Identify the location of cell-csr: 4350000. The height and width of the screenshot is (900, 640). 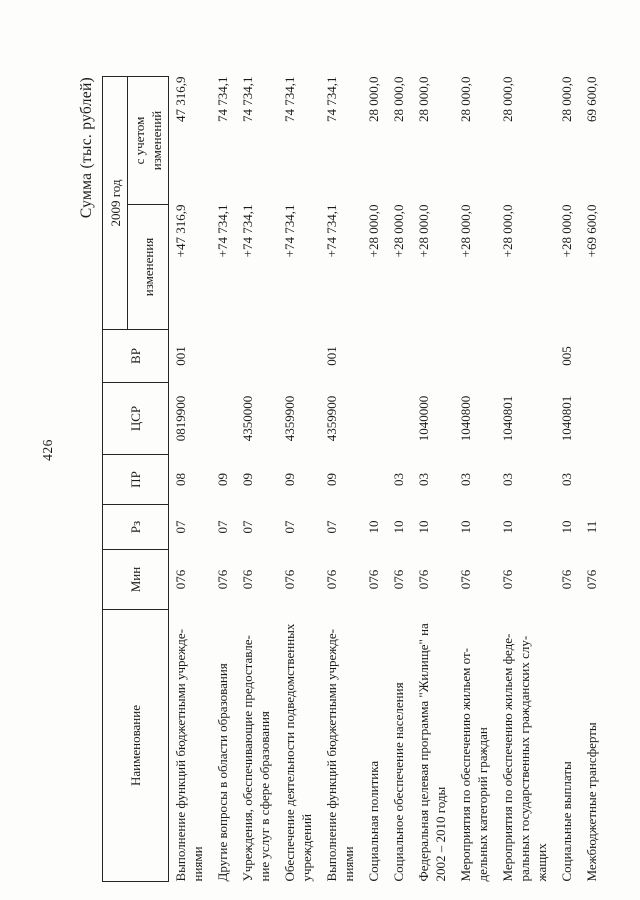
(247, 418).